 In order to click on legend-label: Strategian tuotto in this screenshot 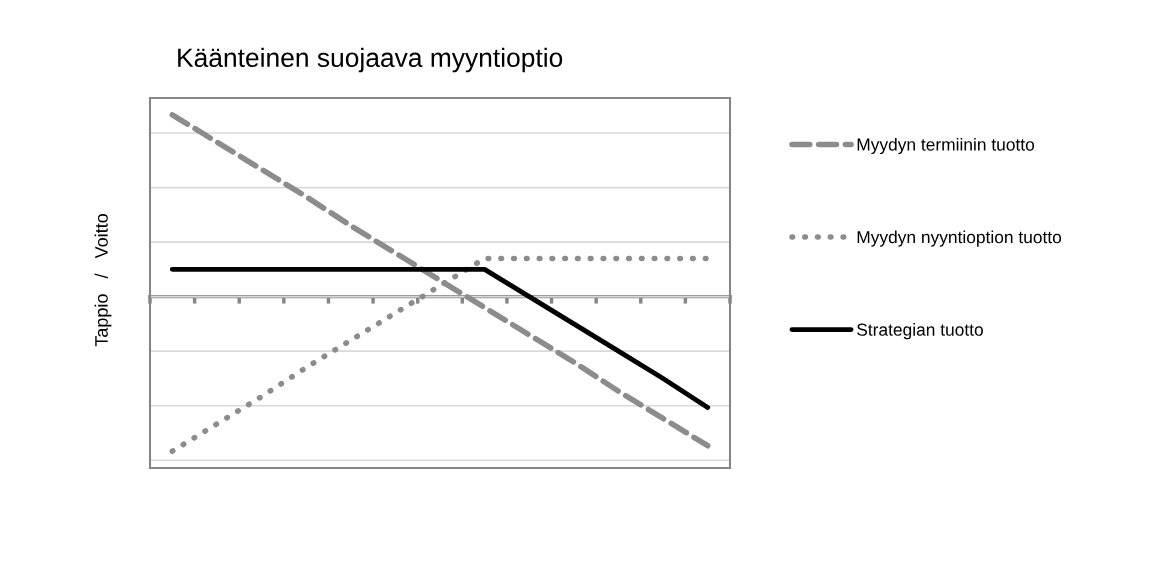, I will do `click(920, 331)`.